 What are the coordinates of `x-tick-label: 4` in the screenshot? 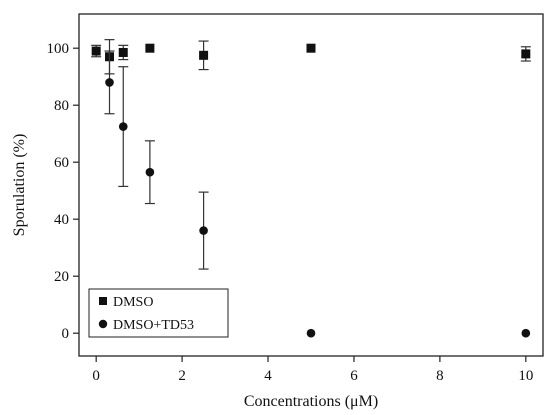 It's located at (268, 376).